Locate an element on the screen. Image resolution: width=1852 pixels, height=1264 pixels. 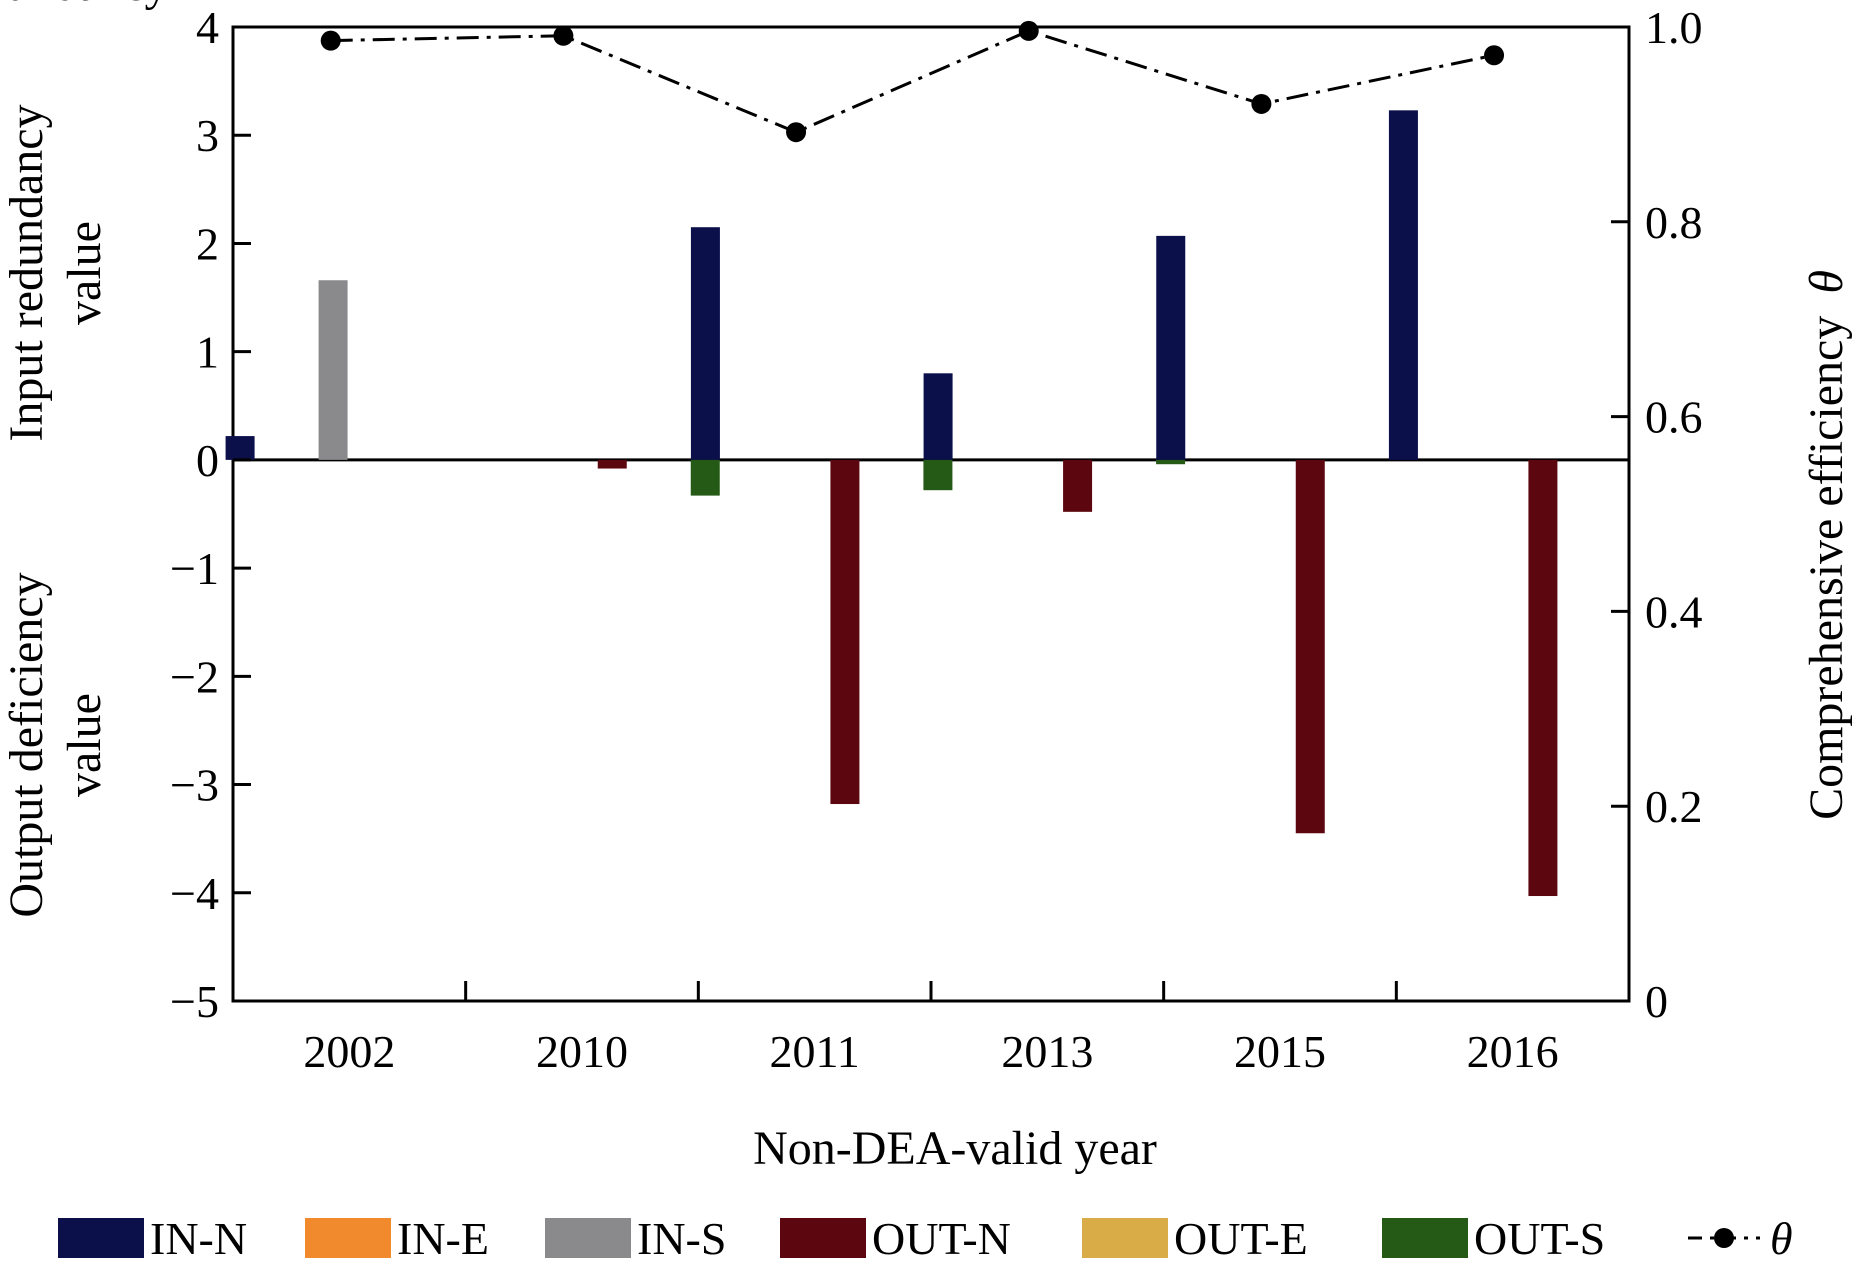
legend-label-in-e: IN-E is located at coordinates (443, 1238).